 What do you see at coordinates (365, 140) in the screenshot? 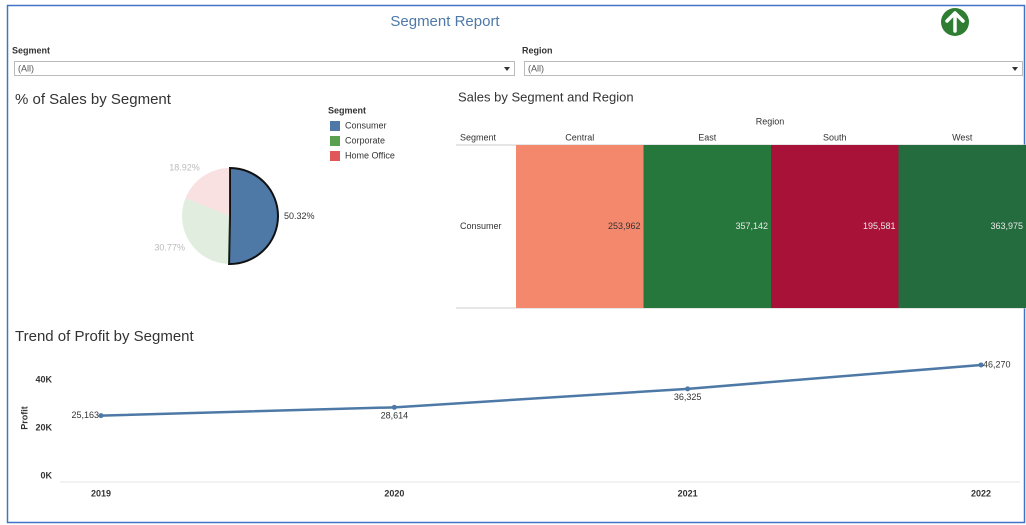
I see `legend-label: Corporate` at bounding box center [365, 140].